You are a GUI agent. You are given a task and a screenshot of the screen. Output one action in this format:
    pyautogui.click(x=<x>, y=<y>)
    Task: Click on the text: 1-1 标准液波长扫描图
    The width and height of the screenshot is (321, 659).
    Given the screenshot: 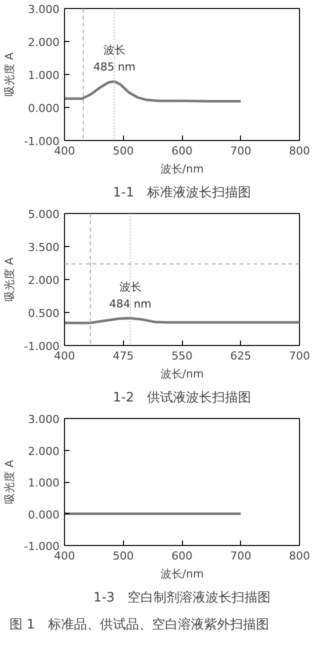 What is the action you would take?
    pyautogui.click(x=182, y=193)
    